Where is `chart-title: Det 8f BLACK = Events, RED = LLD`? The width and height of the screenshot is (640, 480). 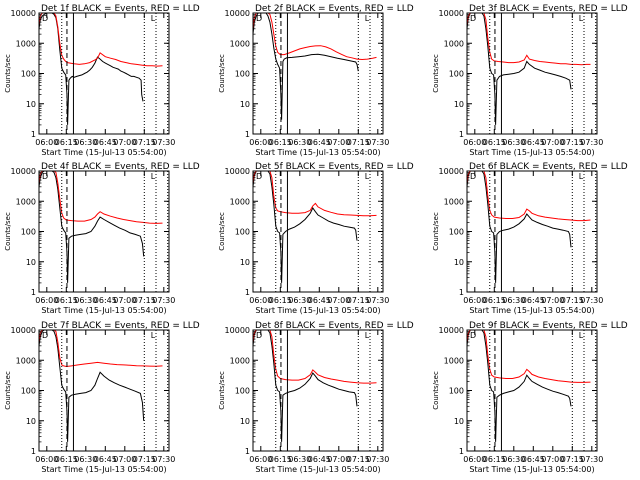 chart-title: Det 8f BLACK = Events, RED = LLD is located at coordinates (334, 326).